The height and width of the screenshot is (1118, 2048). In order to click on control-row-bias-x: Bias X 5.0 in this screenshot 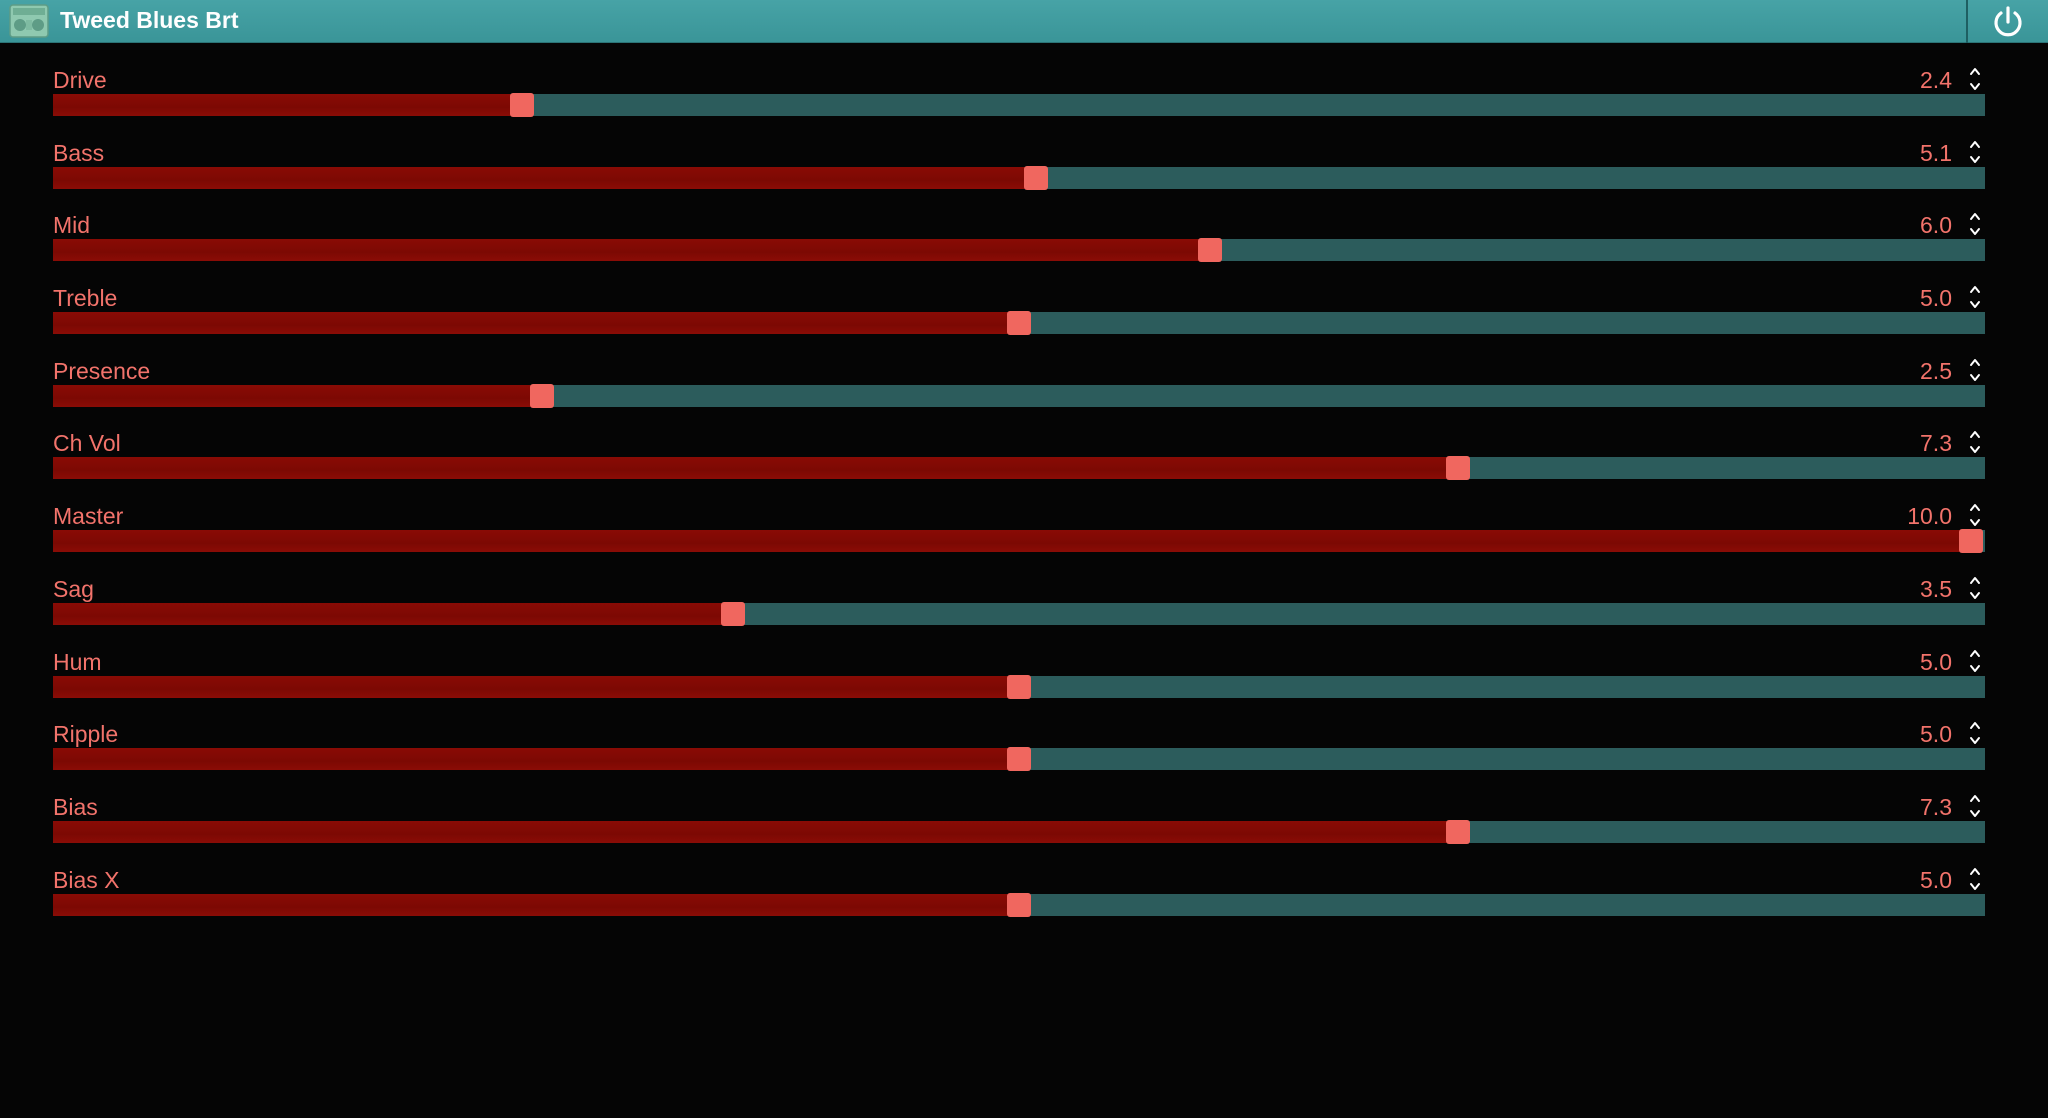, I will do `click(1019, 886)`.